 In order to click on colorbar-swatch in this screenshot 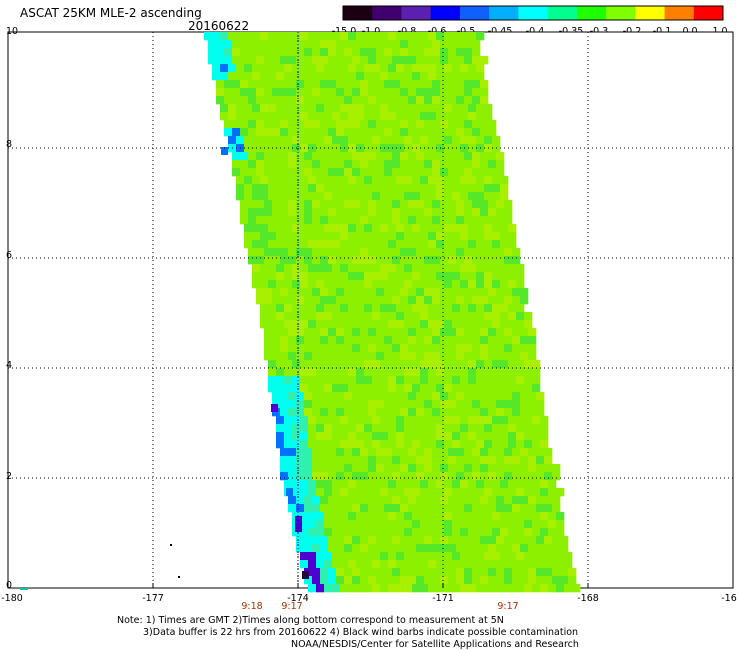, I will do `click(621, 13)`.